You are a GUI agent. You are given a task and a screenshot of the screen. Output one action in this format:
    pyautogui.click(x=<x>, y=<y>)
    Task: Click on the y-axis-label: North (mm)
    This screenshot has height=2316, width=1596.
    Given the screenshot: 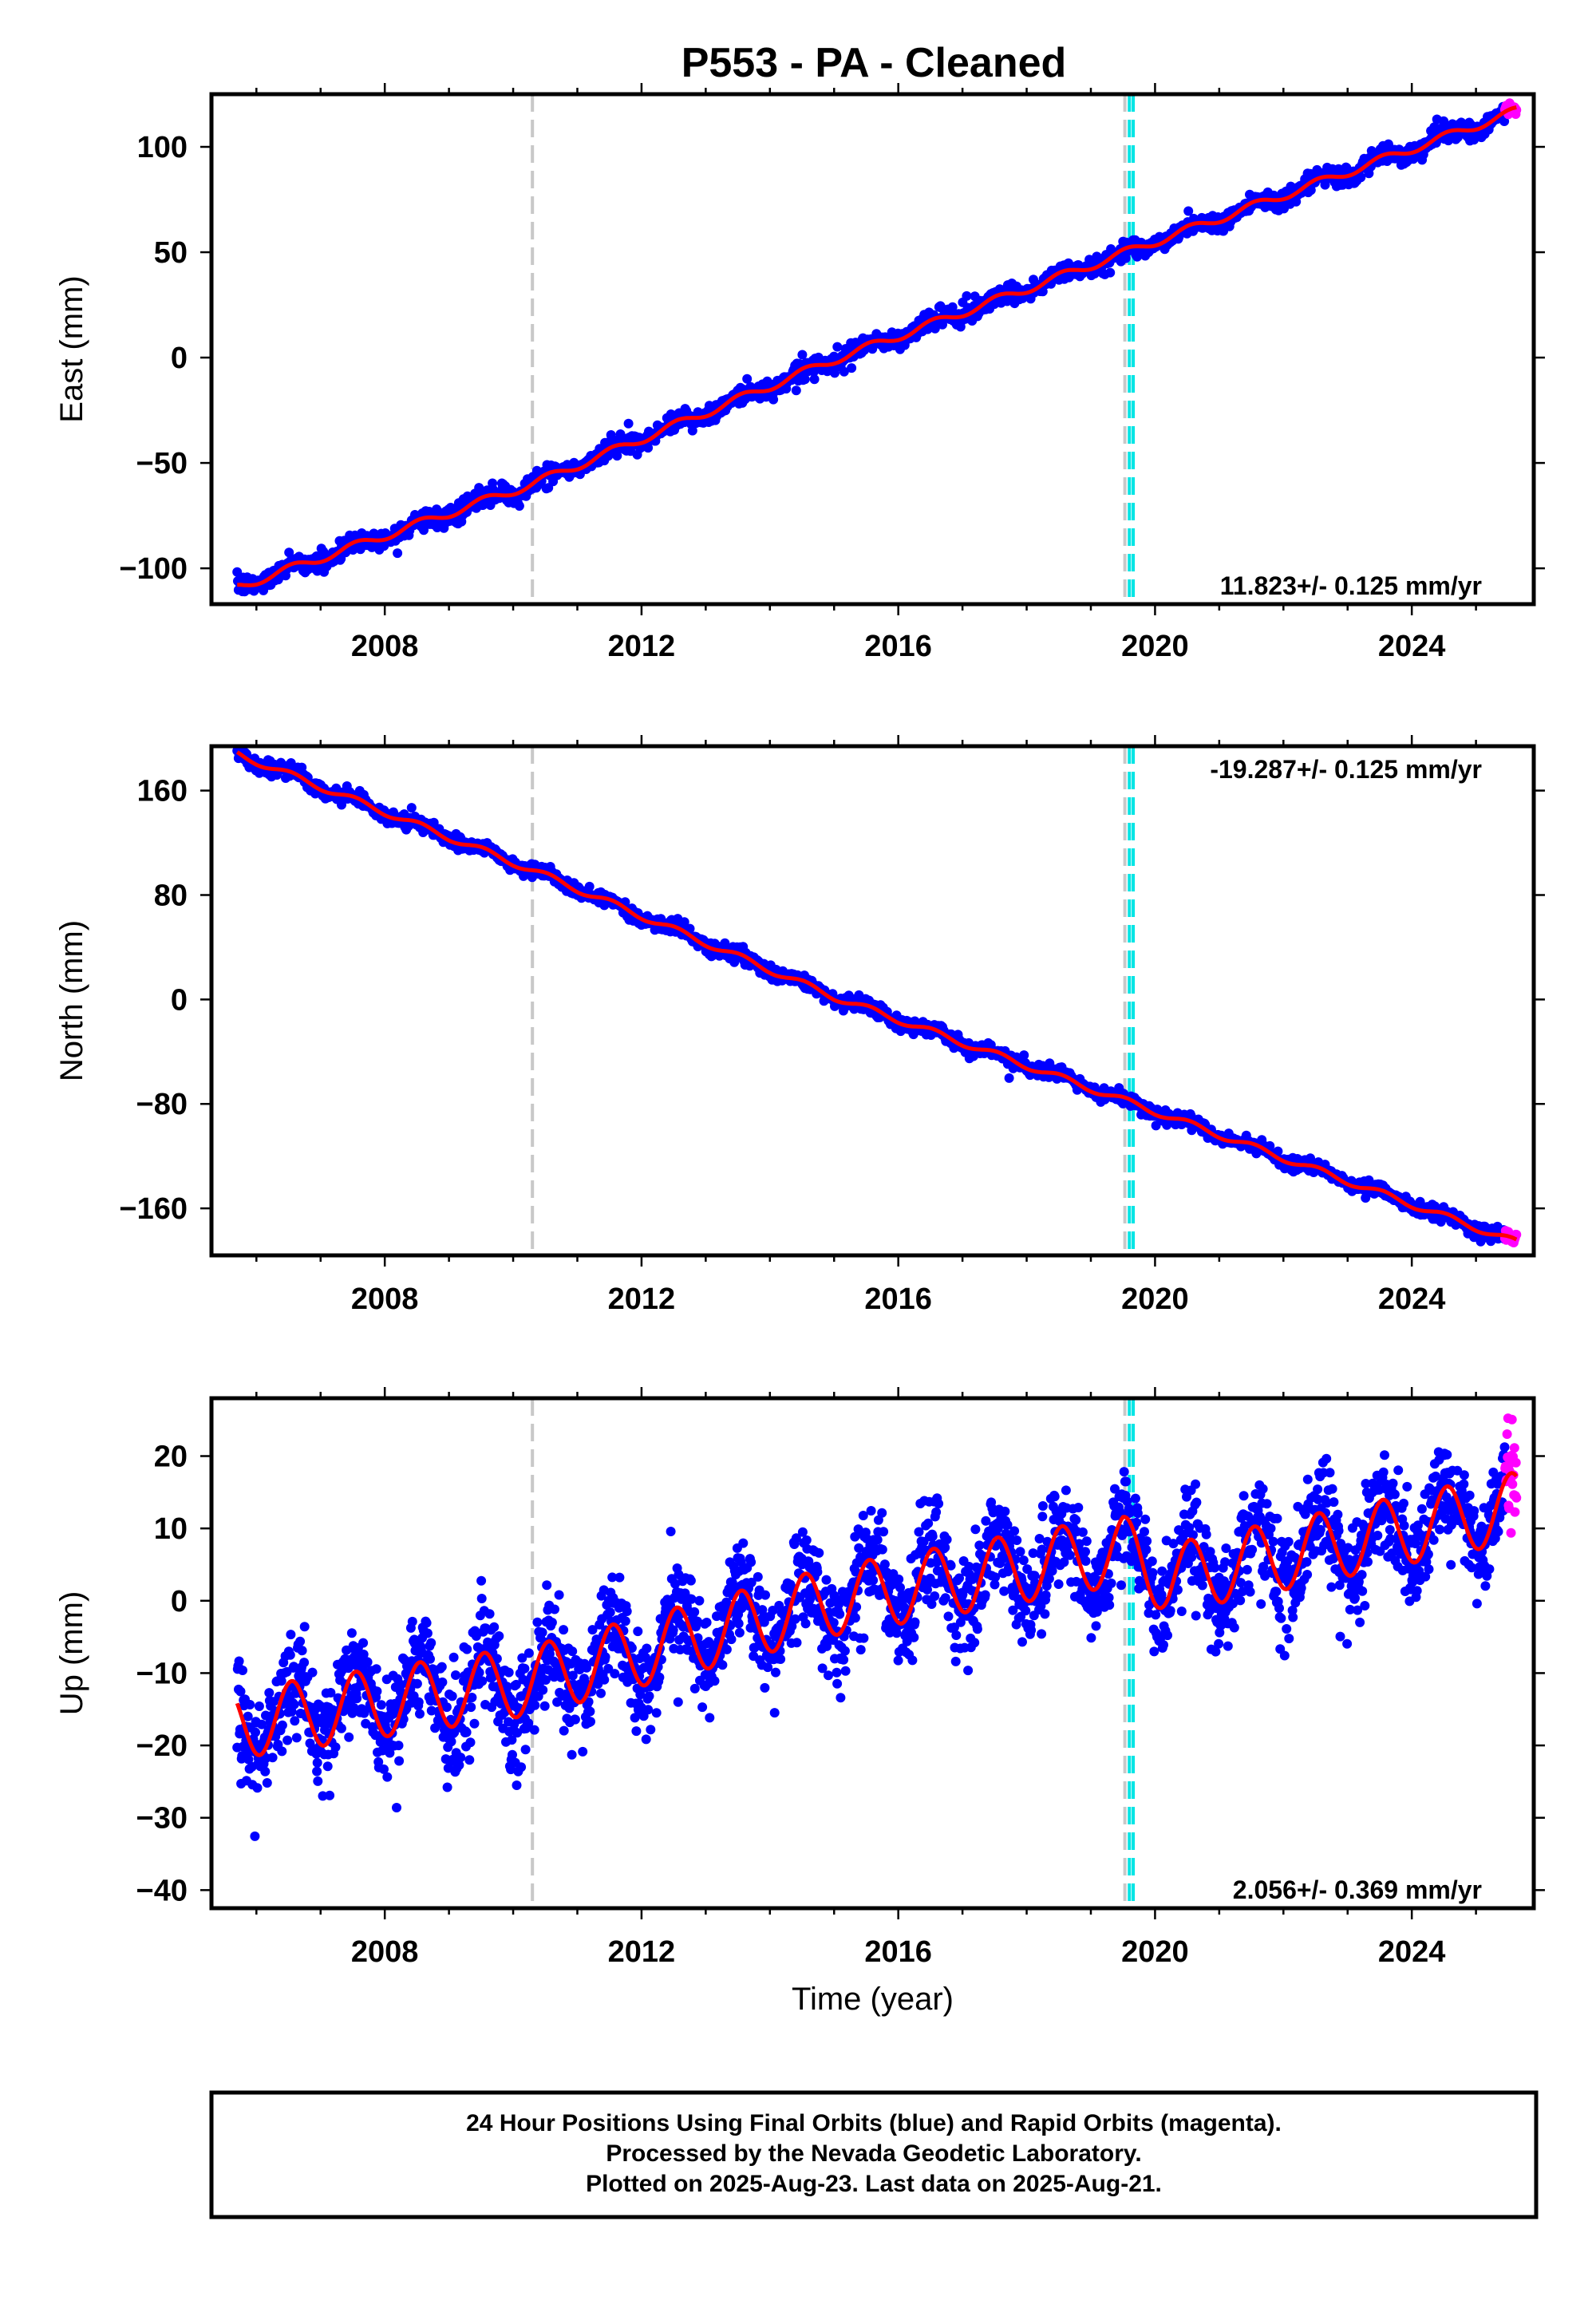 What is the action you would take?
    pyautogui.click(x=71, y=1001)
    